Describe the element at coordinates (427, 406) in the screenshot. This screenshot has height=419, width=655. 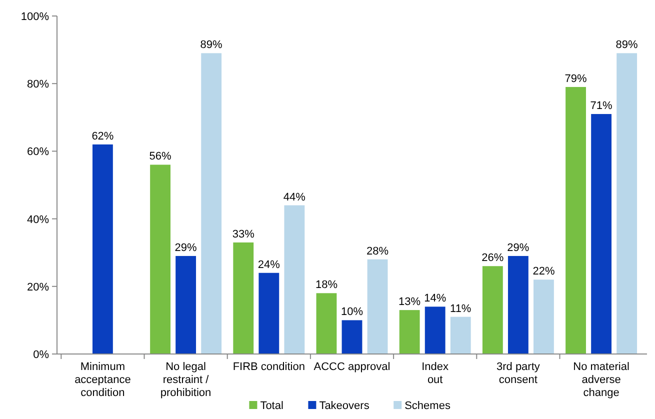
I see `legend-label: Schemes` at that location.